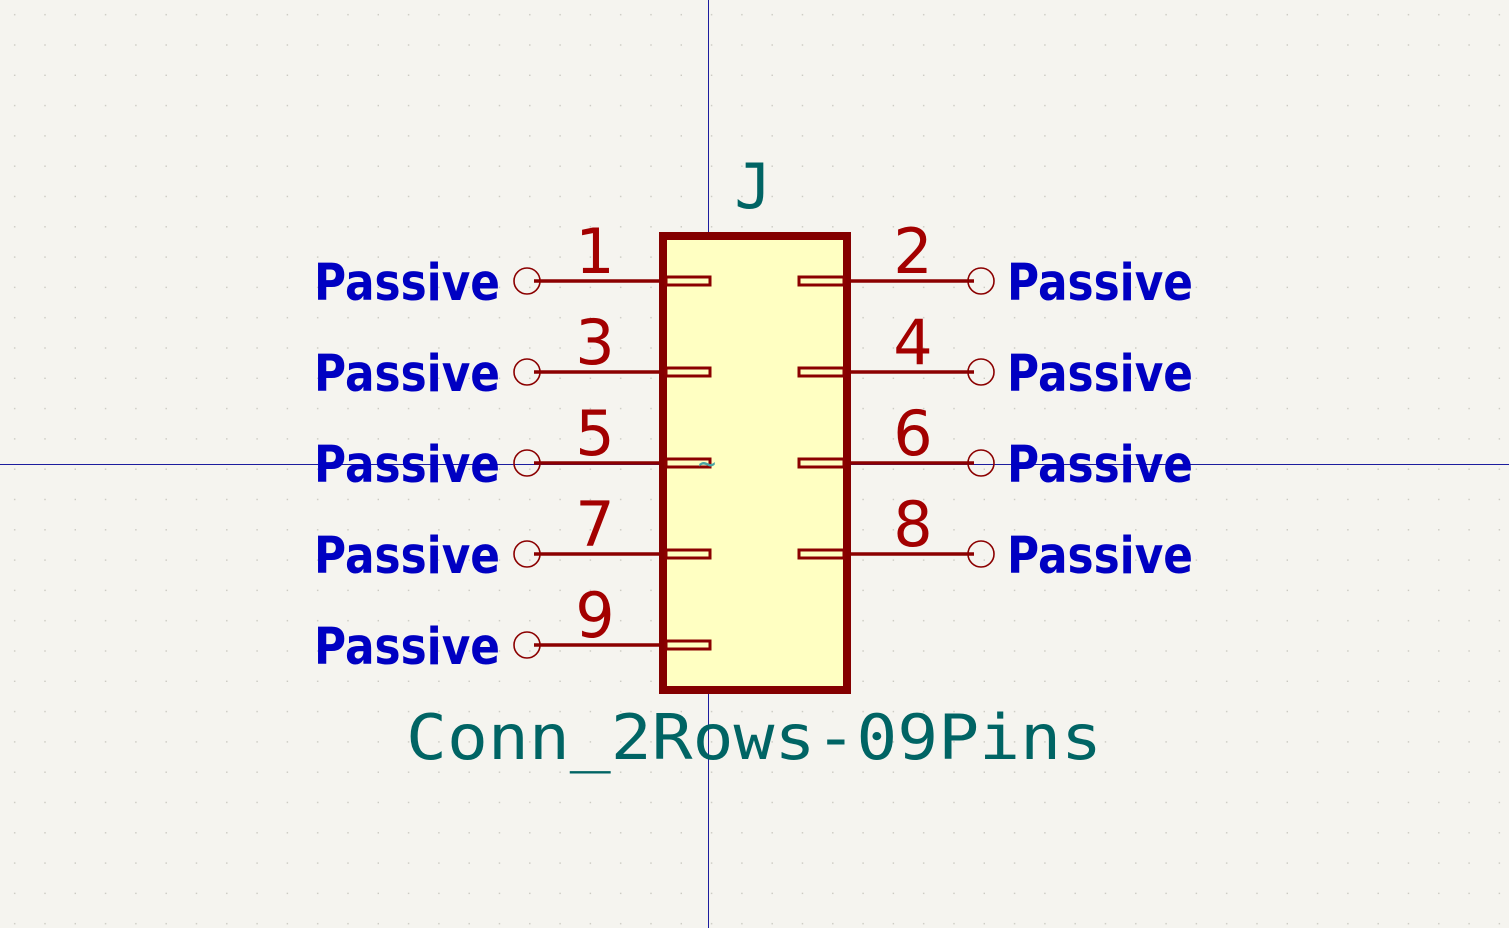  Describe the element at coordinates (594, 251) in the screenshot. I see `pin-number: 1` at that location.